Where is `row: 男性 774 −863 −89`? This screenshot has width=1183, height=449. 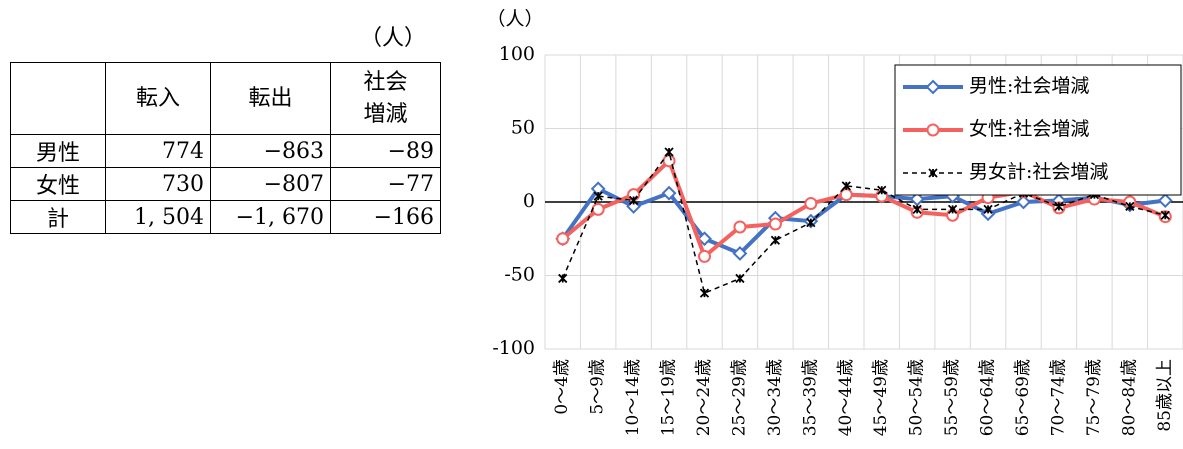 row: 男性 774 −863 −89 is located at coordinates (225, 151).